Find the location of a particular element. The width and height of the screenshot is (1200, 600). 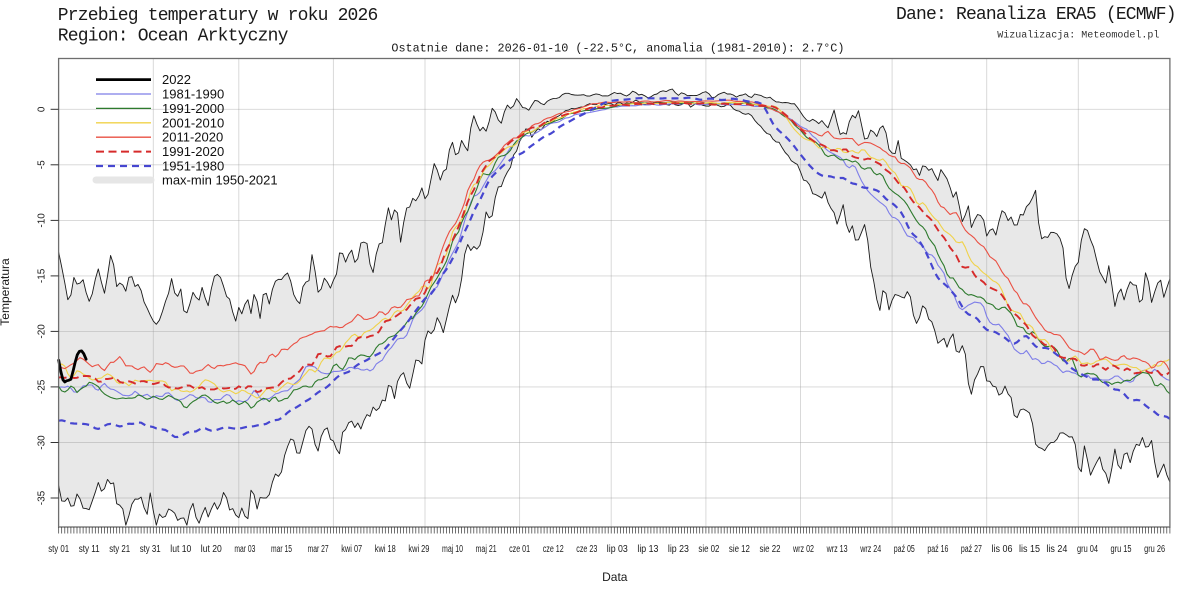

svg-text: wrz 24 is located at coordinates (870, 549).